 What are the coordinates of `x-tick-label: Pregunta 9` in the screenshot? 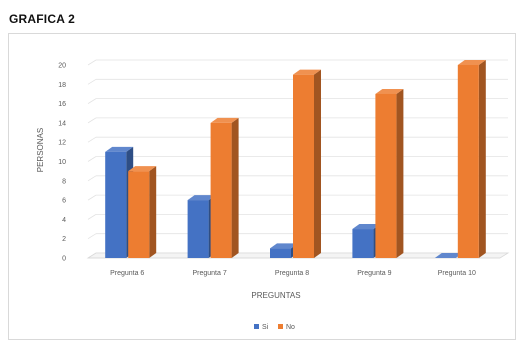 It's located at (374, 273).